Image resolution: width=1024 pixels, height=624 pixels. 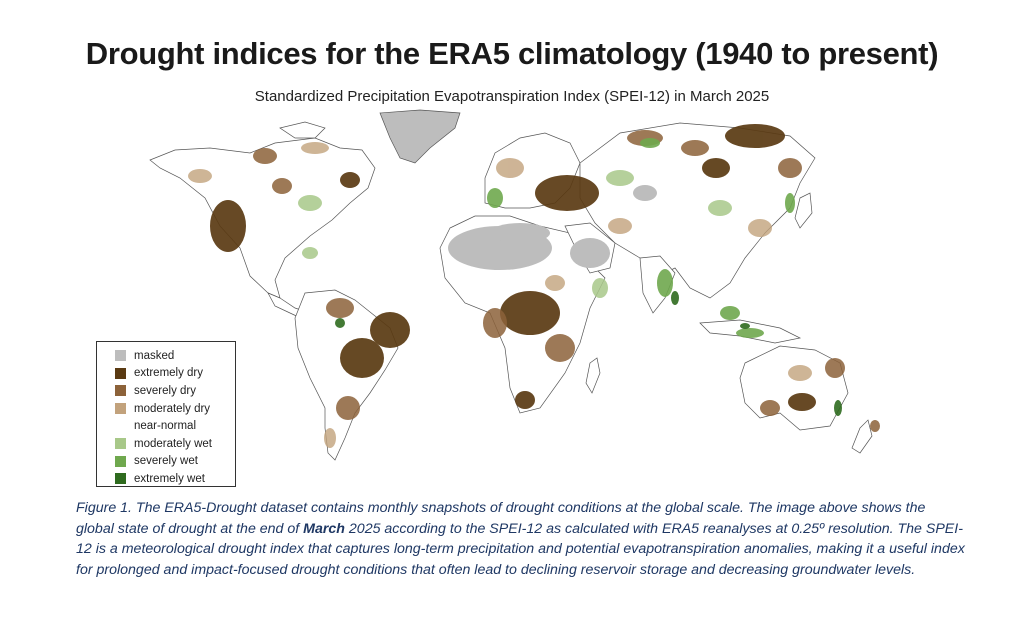 What do you see at coordinates (165, 390) in the screenshot?
I see `legend-label: severely dry` at bounding box center [165, 390].